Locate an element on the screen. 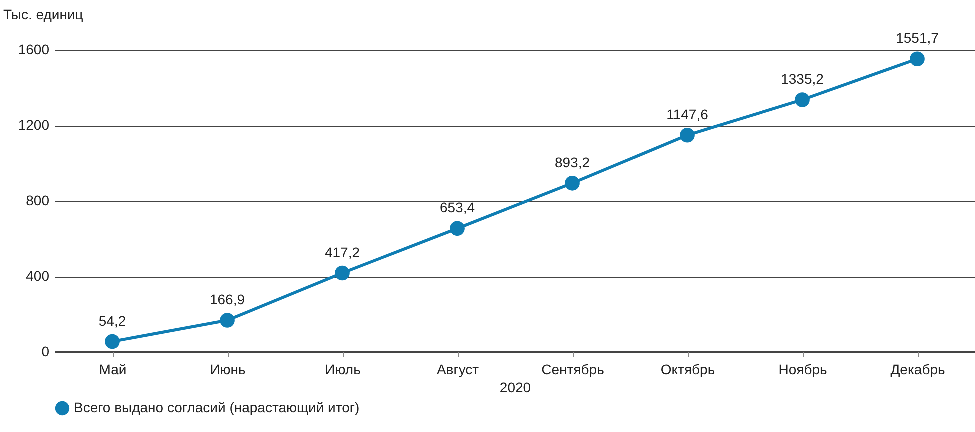  data-label: 417,2 is located at coordinates (342, 252).